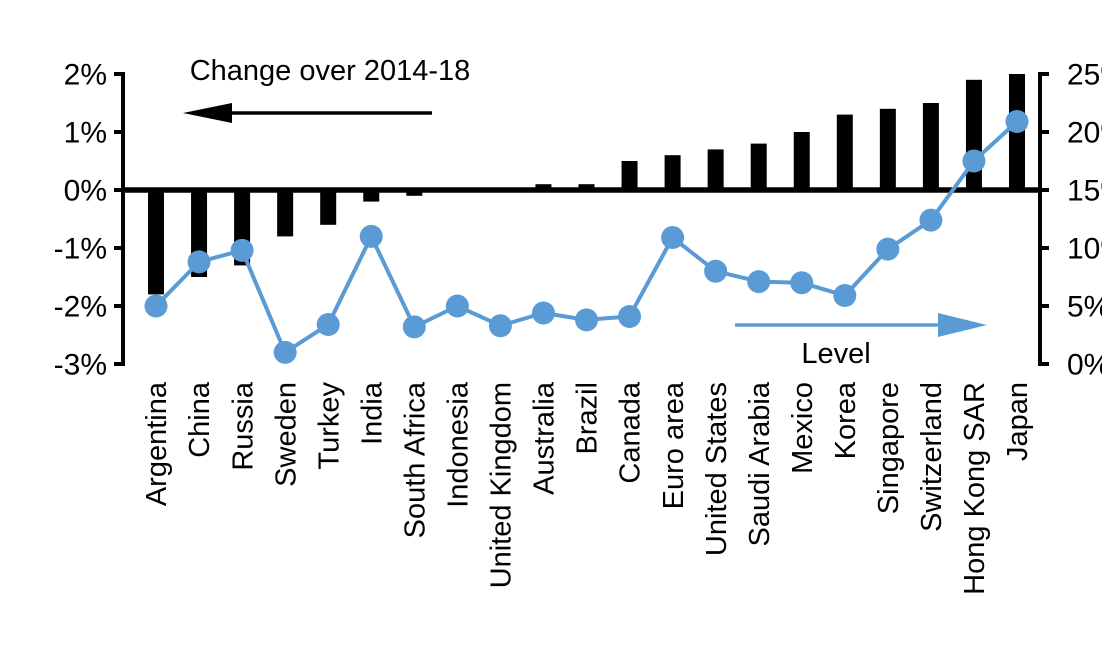 Image resolution: width=1102 pixels, height=651 pixels. Describe the element at coordinates (157, 443) in the screenshot. I see `category-label-argentina: Argentina` at that location.